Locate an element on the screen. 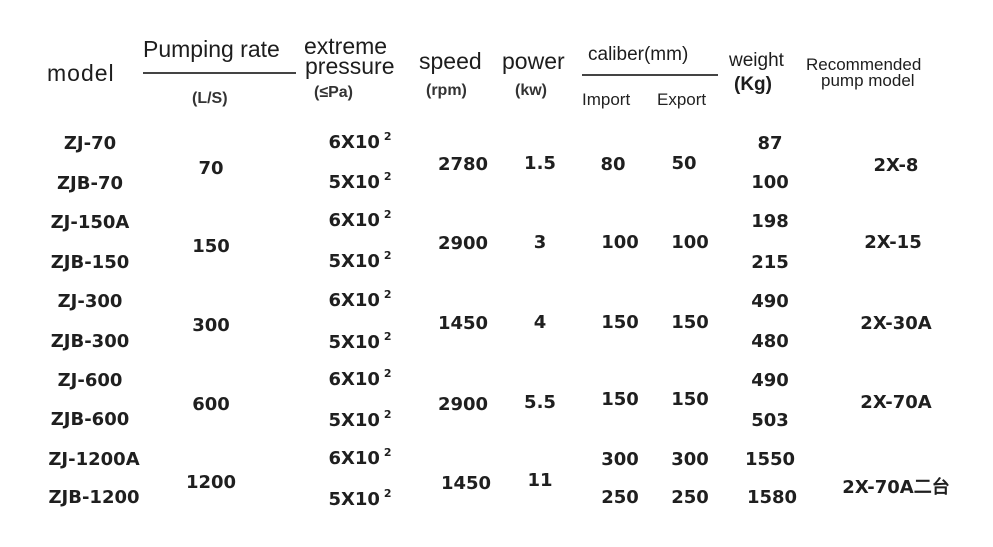  recommended-cell: 2X-70A二台 is located at coordinates (896, 487).